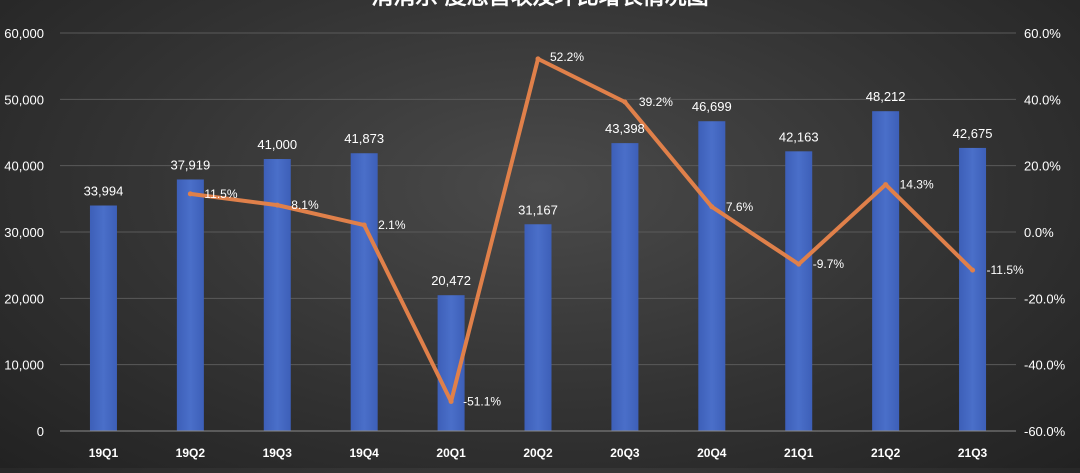 This screenshot has height=473, width=1080. What do you see at coordinates (392, 225) in the screenshot?
I see `pct-value-label: 2.1%` at bounding box center [392, 225].